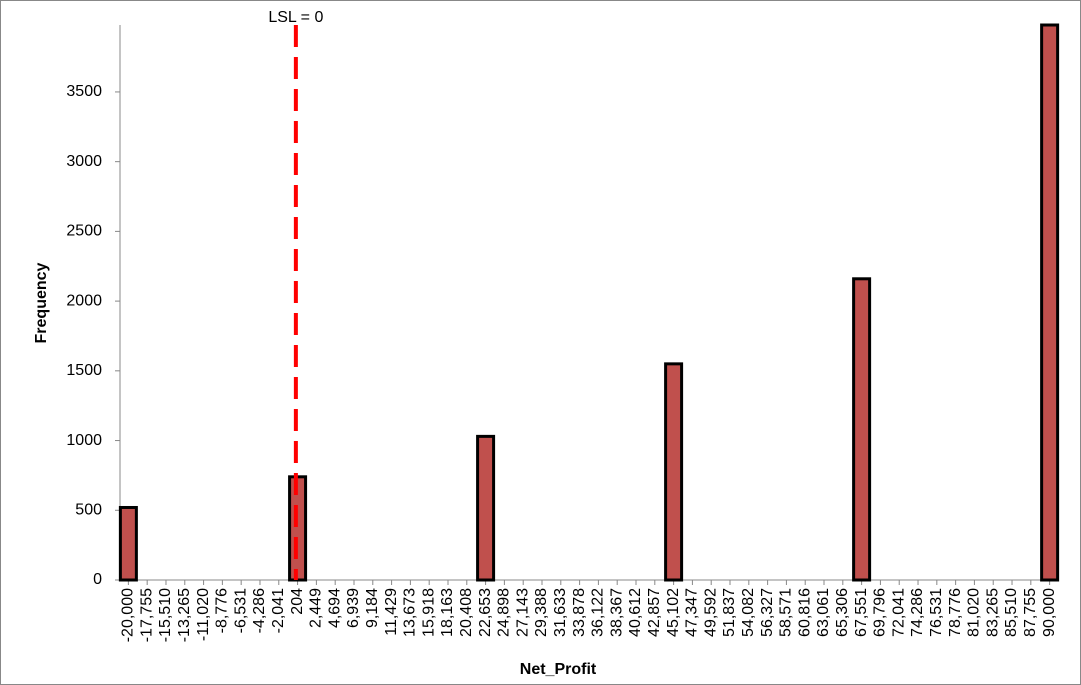 Image resolution: width=1081 pixels, height=685 pixels. Describe the element at coordinates (710, 612) in the screenshot. I see `x-tick-label: 49,592` at that location.